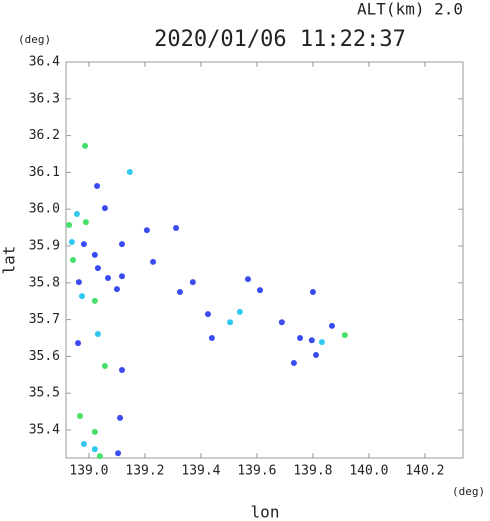 Image resolution: width=490 pixels, height=521 pixels. What do you see at coordinates (44, 393) in the screenshot?
I see `y-tick-label: 35.5` at bounding box center [44, 393].